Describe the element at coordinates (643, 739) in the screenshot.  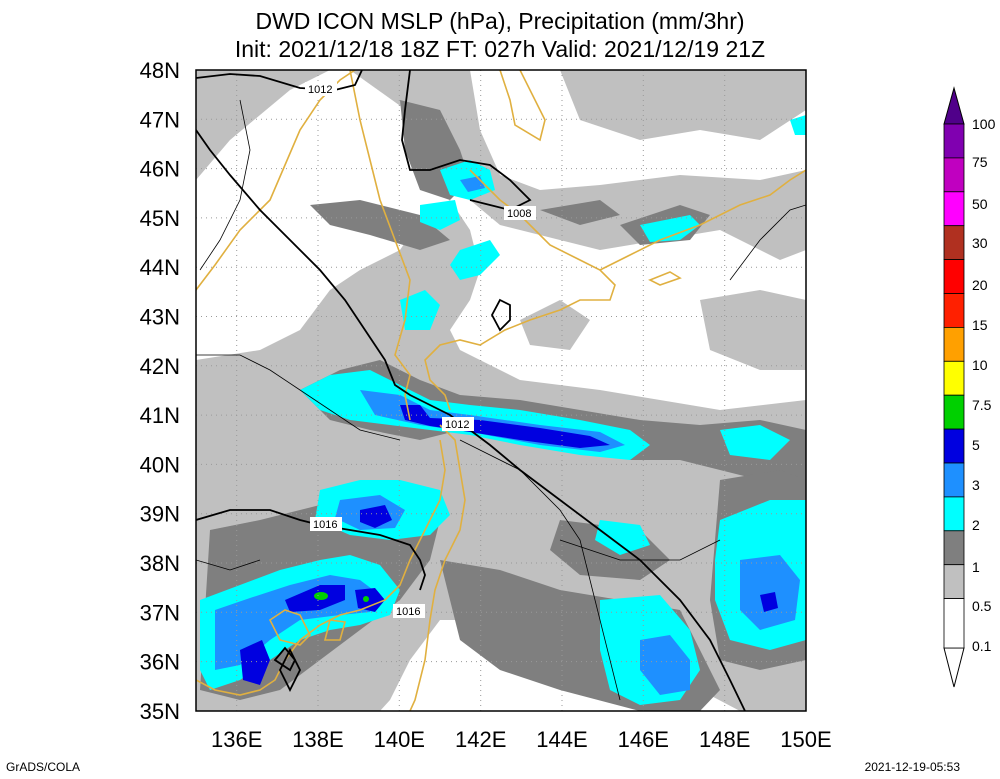
I see `lon-tick-146e: 146E` at that location.